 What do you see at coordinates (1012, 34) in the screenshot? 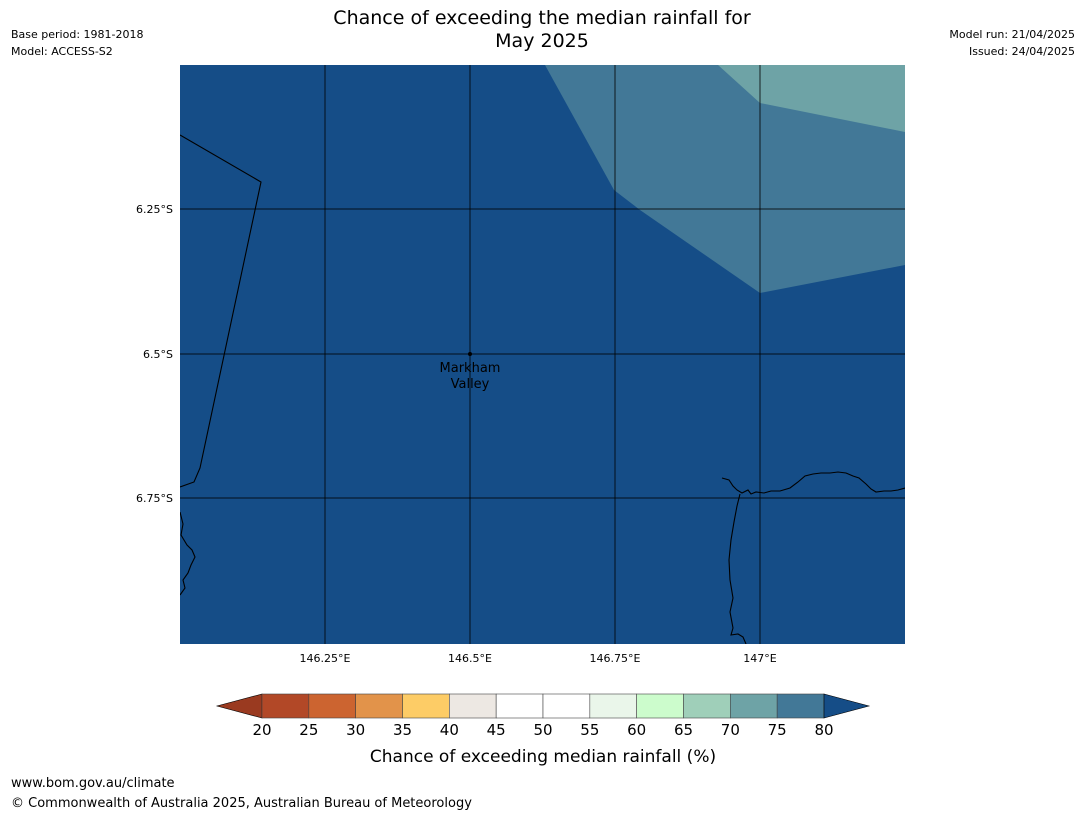
I see `model-run: Model run: 21/04/2025` at bounding box center [1012, 34].